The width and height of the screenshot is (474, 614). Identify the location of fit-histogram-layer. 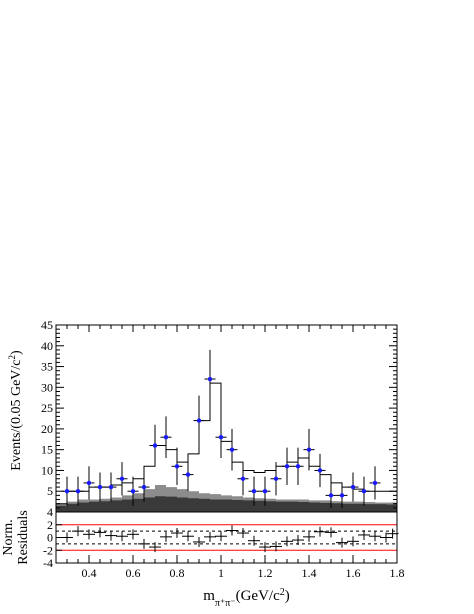
(226, 443).